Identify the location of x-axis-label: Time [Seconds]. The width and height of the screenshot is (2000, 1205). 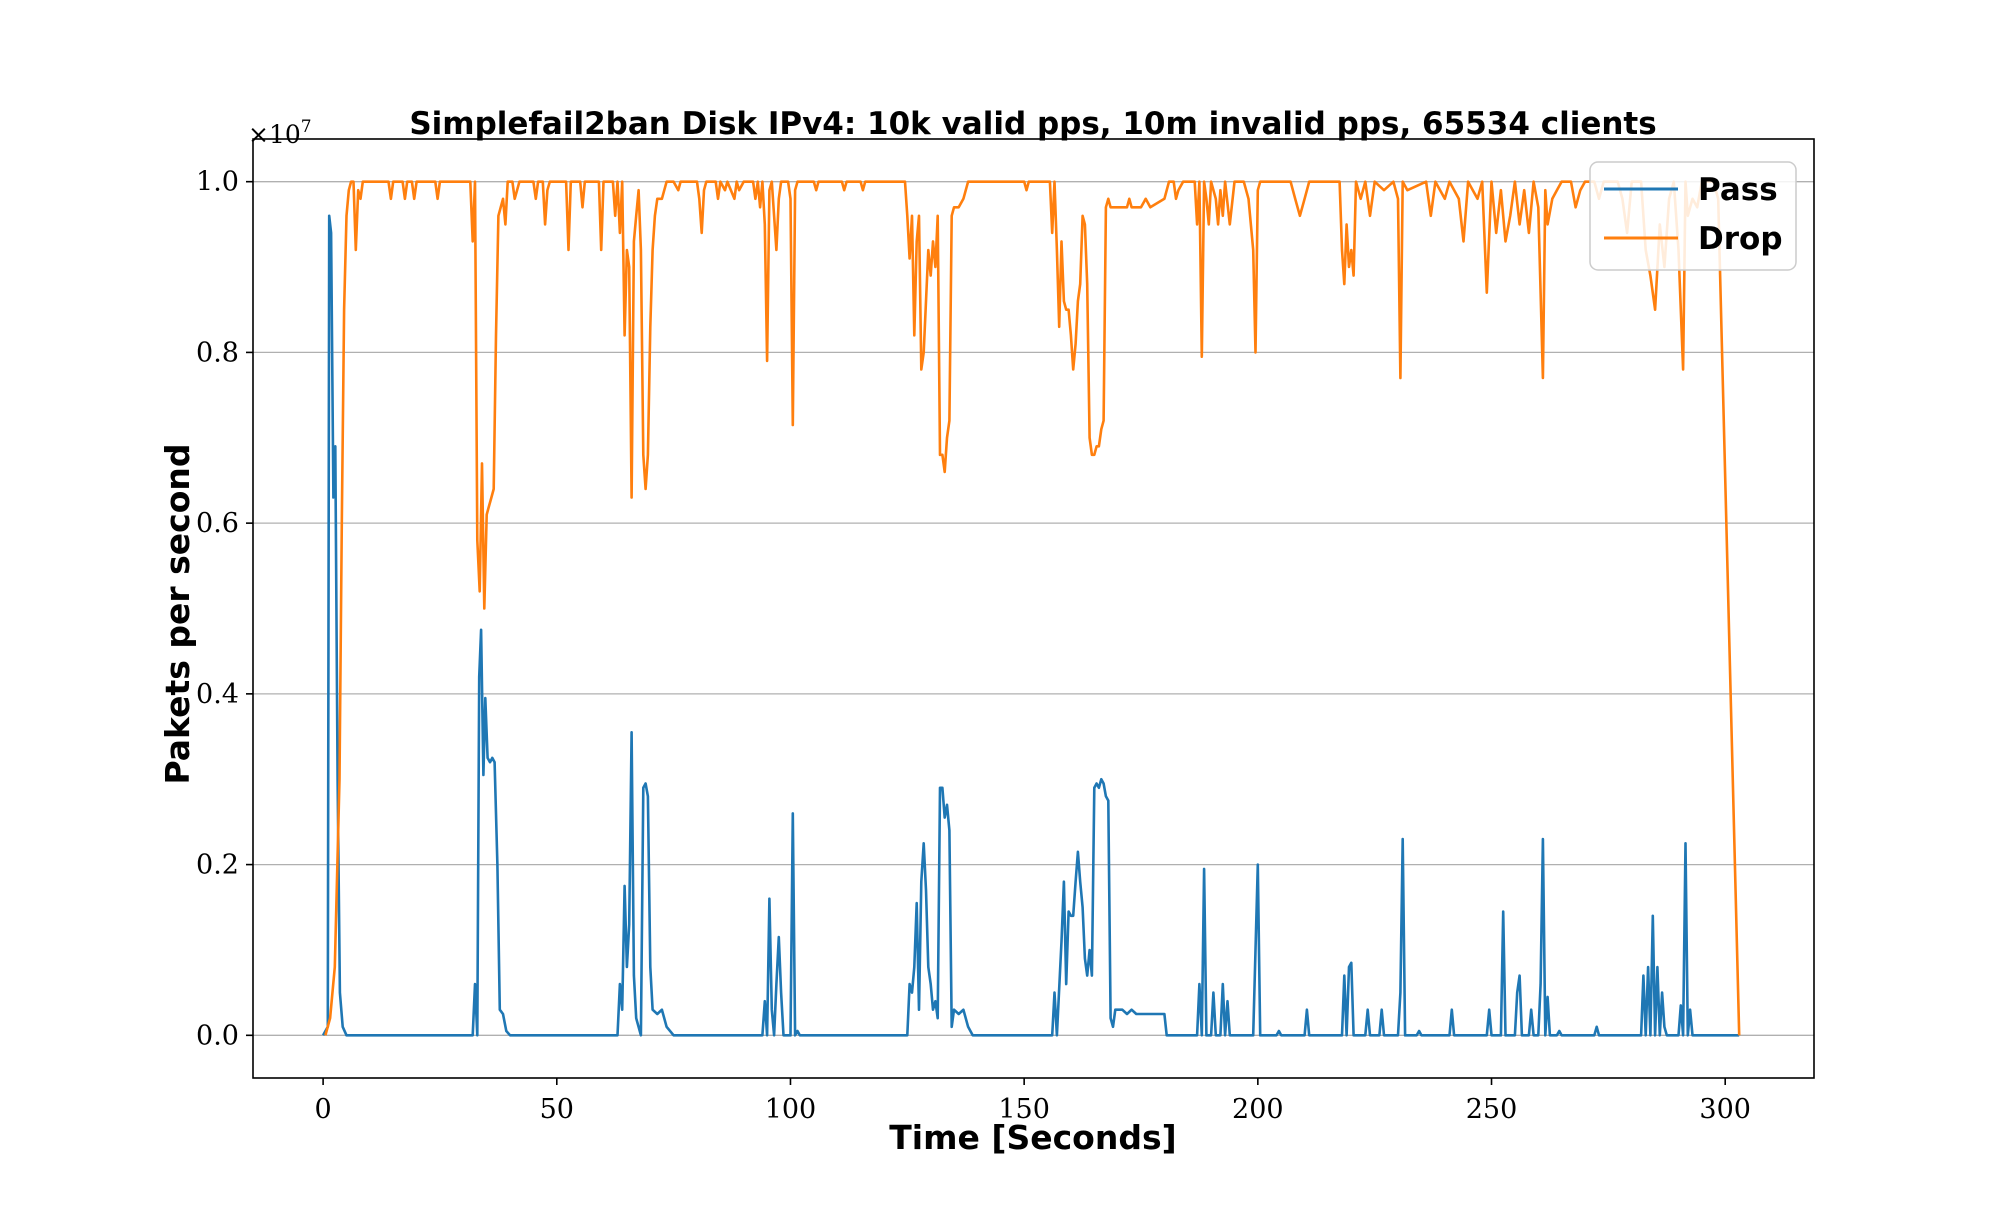
(1032, 1137).